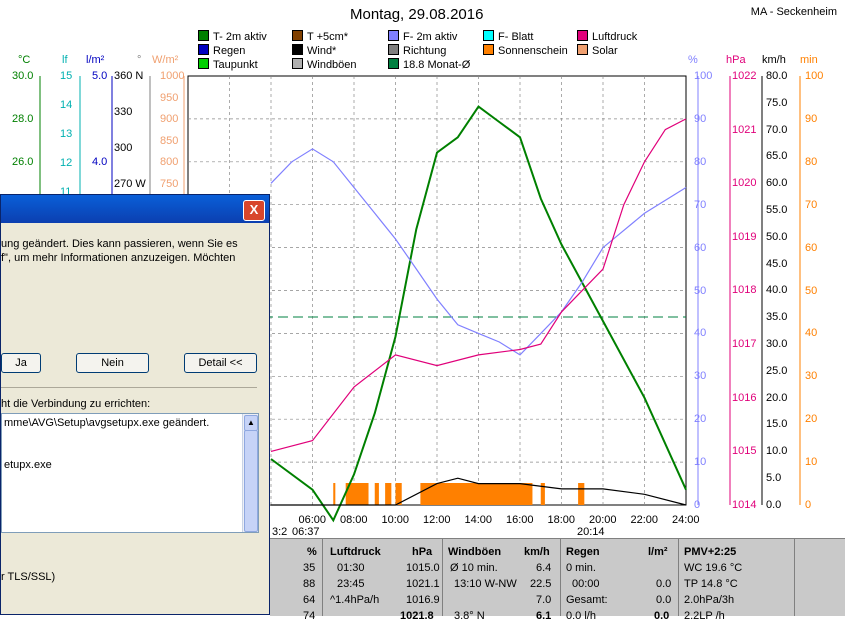 Image resolution: width=845 pixels, height=622 pixels. Describe the element at coordinates (658, 552) in the screenshot. I see `col-regen-unit: l/m²` at that location.